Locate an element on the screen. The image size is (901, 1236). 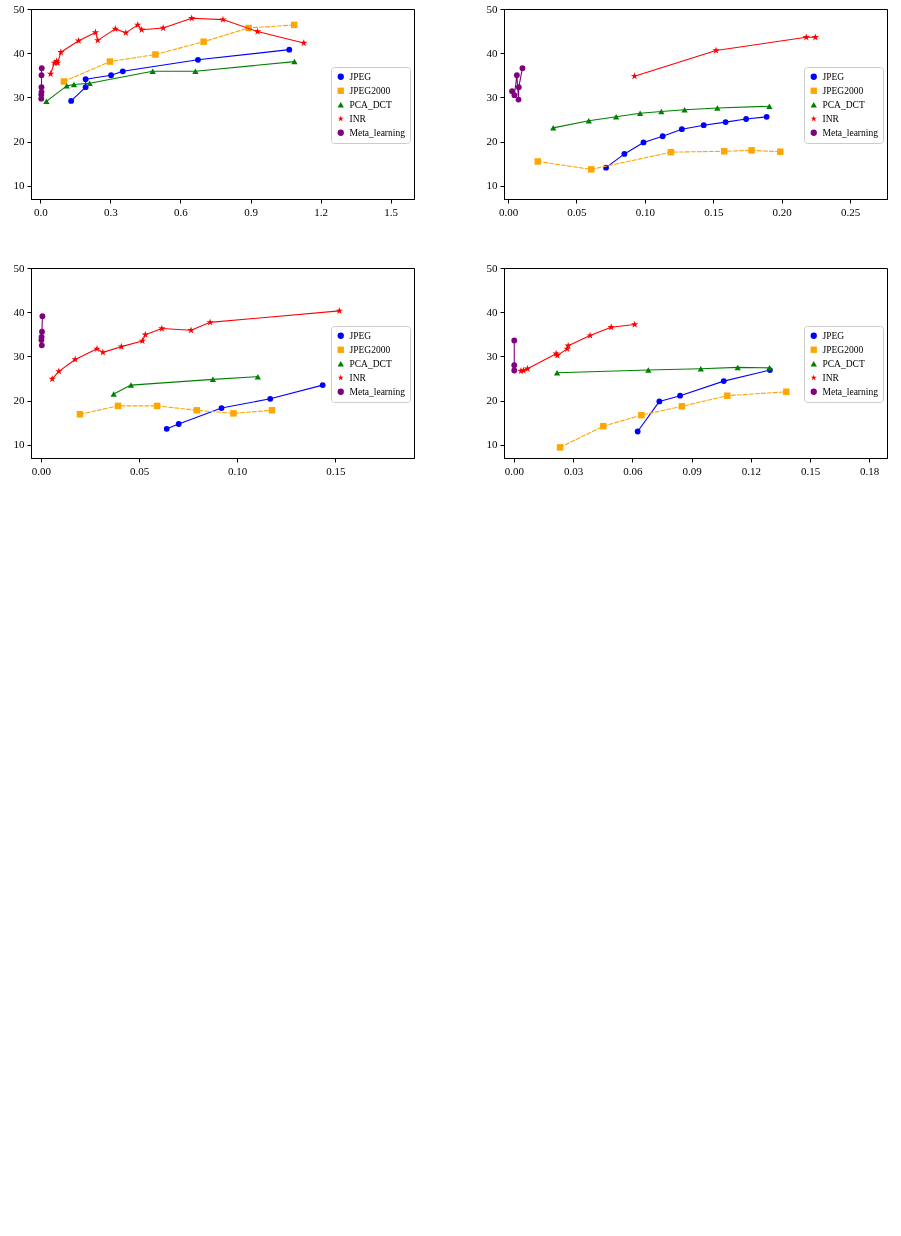
x-tick-label: 1.2 is located at coordinates (321, 211).